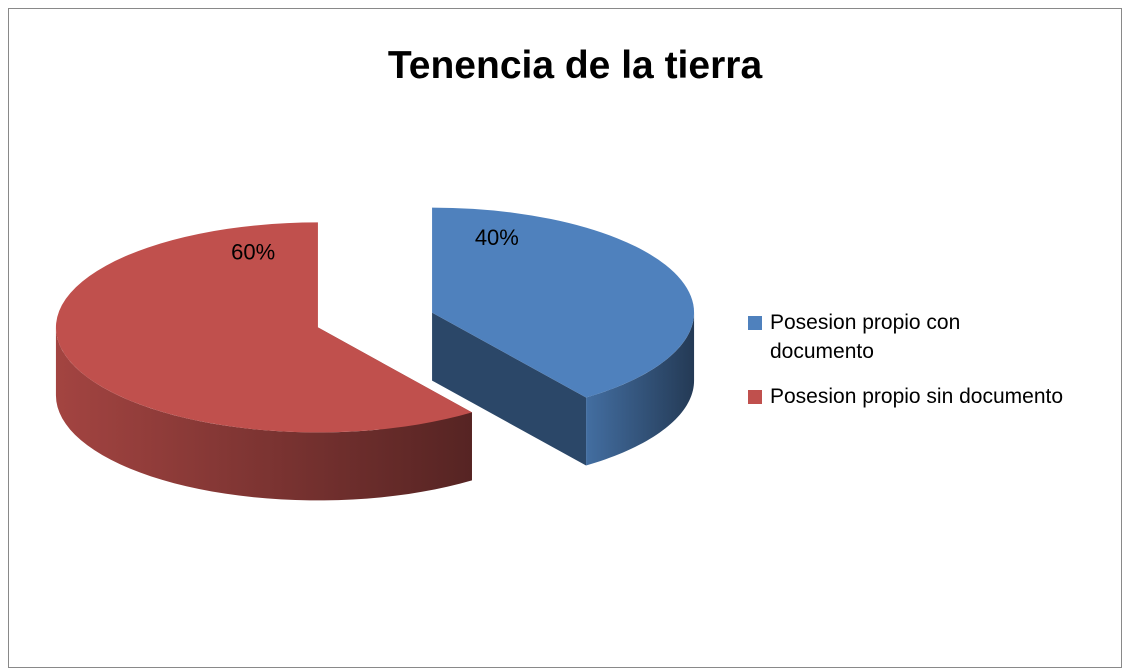 The width and height of the screenshot is (1131, 668). I want to click on value-label: 40%, so click(497, 237).